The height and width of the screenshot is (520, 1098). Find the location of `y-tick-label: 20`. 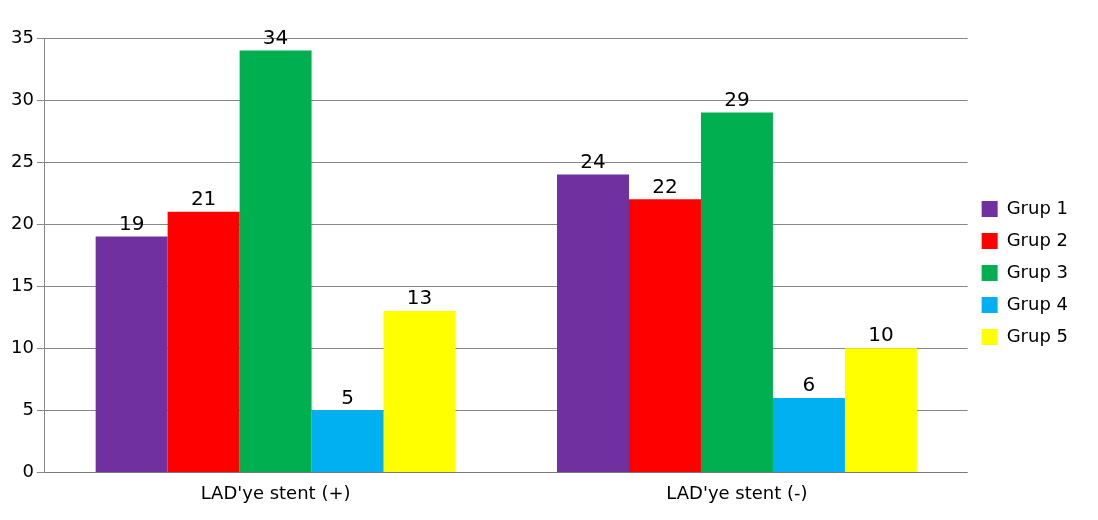

y-tick-label: 20 is located at coordinates (22, 222).